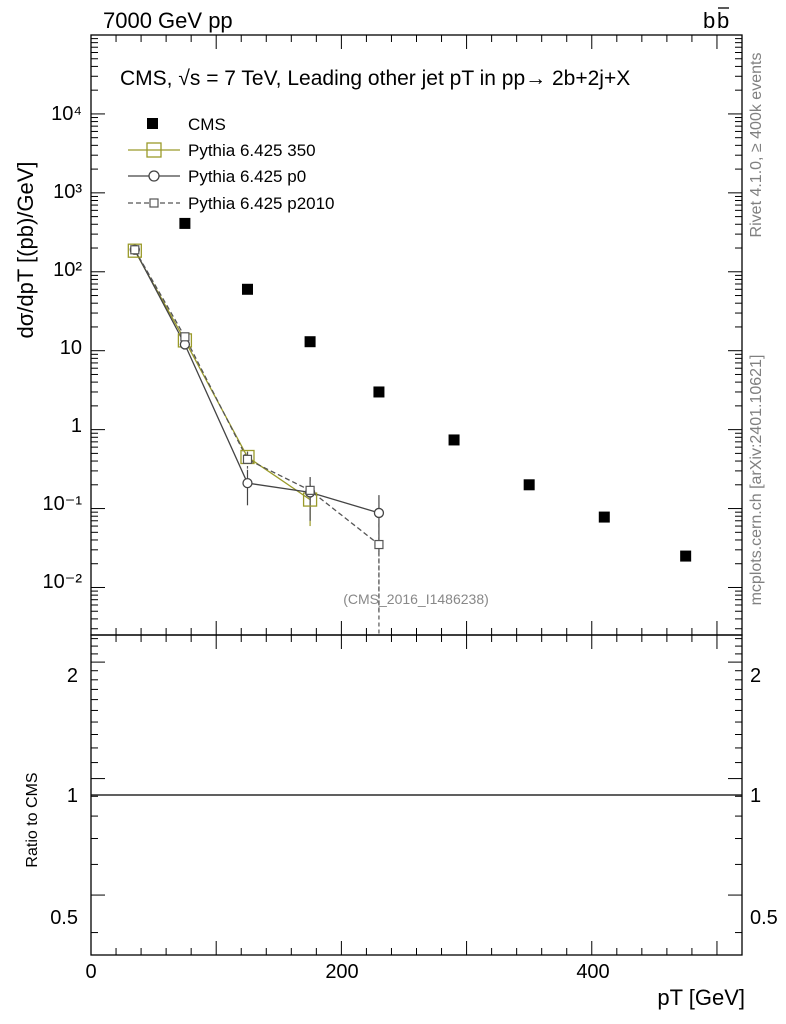 The image size is (786, 1024). Describe the element at coordinates (32, 819) in the screenshot. I see `ratio-y-axis-title: Ratio to CMS` at that location.